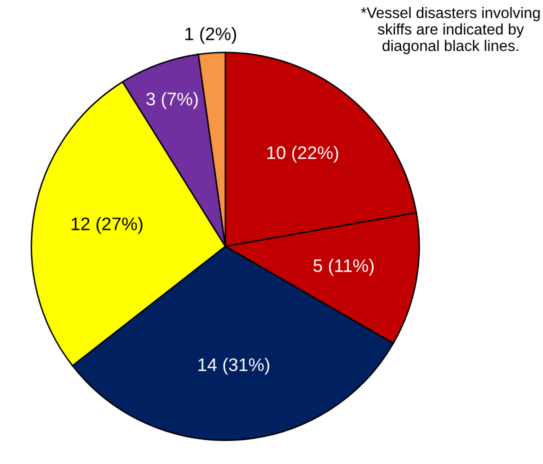 The height and width of the screenshot is (464, 543). I want to click on data-label: 12 (27%), so click(107, 225).